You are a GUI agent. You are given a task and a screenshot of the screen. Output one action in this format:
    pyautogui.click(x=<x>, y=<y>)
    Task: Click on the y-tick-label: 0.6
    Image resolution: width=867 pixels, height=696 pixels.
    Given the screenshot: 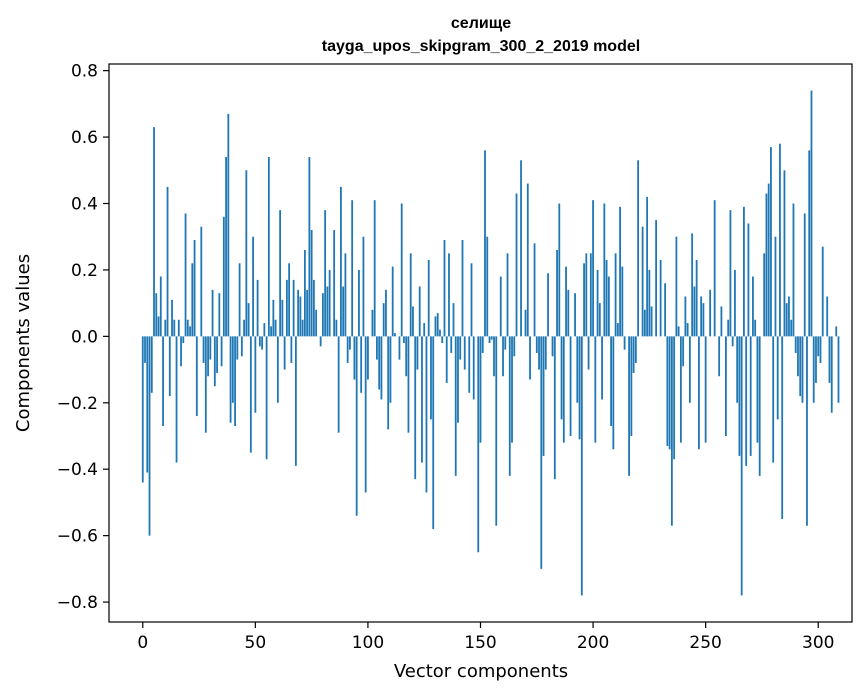 What is the action you would take?
    pyautogui.click(x=84, y=138)
    